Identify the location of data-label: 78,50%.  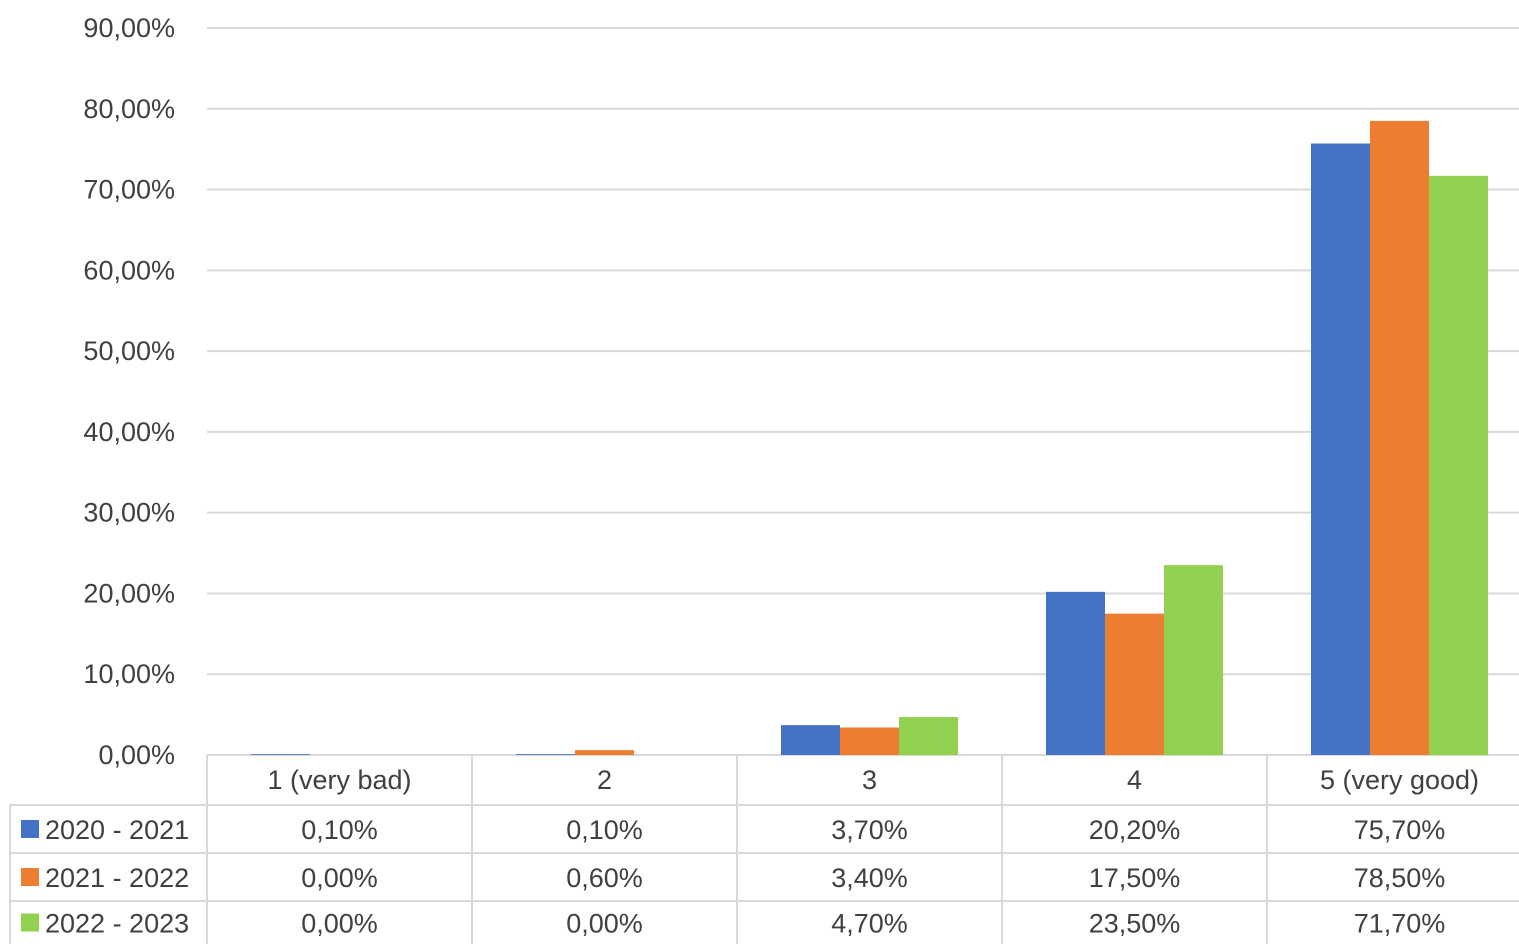
(1400, 878).